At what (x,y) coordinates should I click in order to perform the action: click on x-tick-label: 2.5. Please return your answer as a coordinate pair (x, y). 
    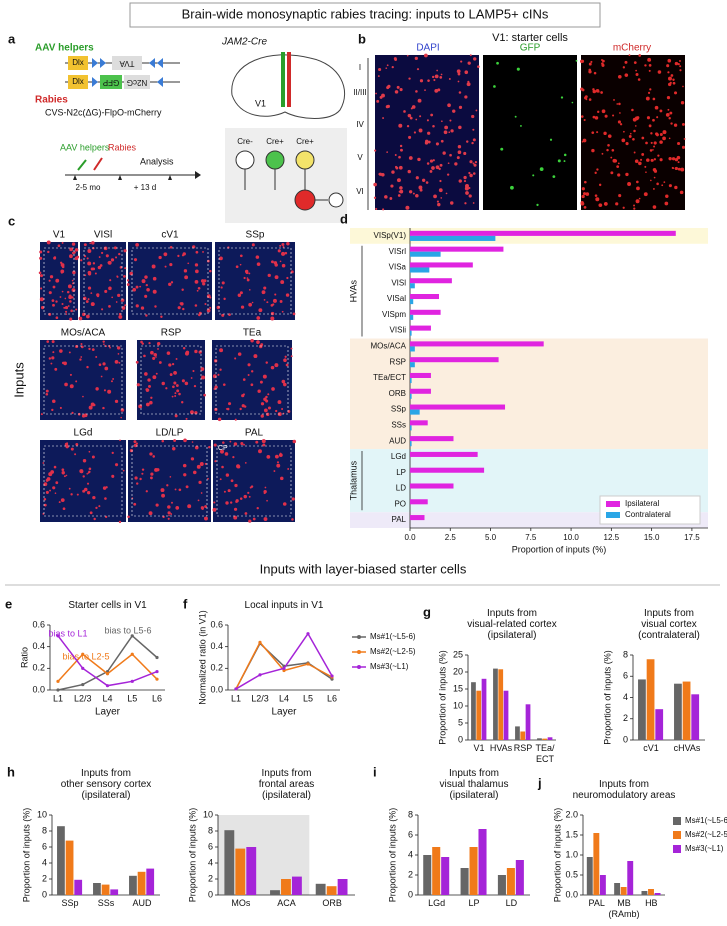
    Looking at the image, I should click on (451, 537).